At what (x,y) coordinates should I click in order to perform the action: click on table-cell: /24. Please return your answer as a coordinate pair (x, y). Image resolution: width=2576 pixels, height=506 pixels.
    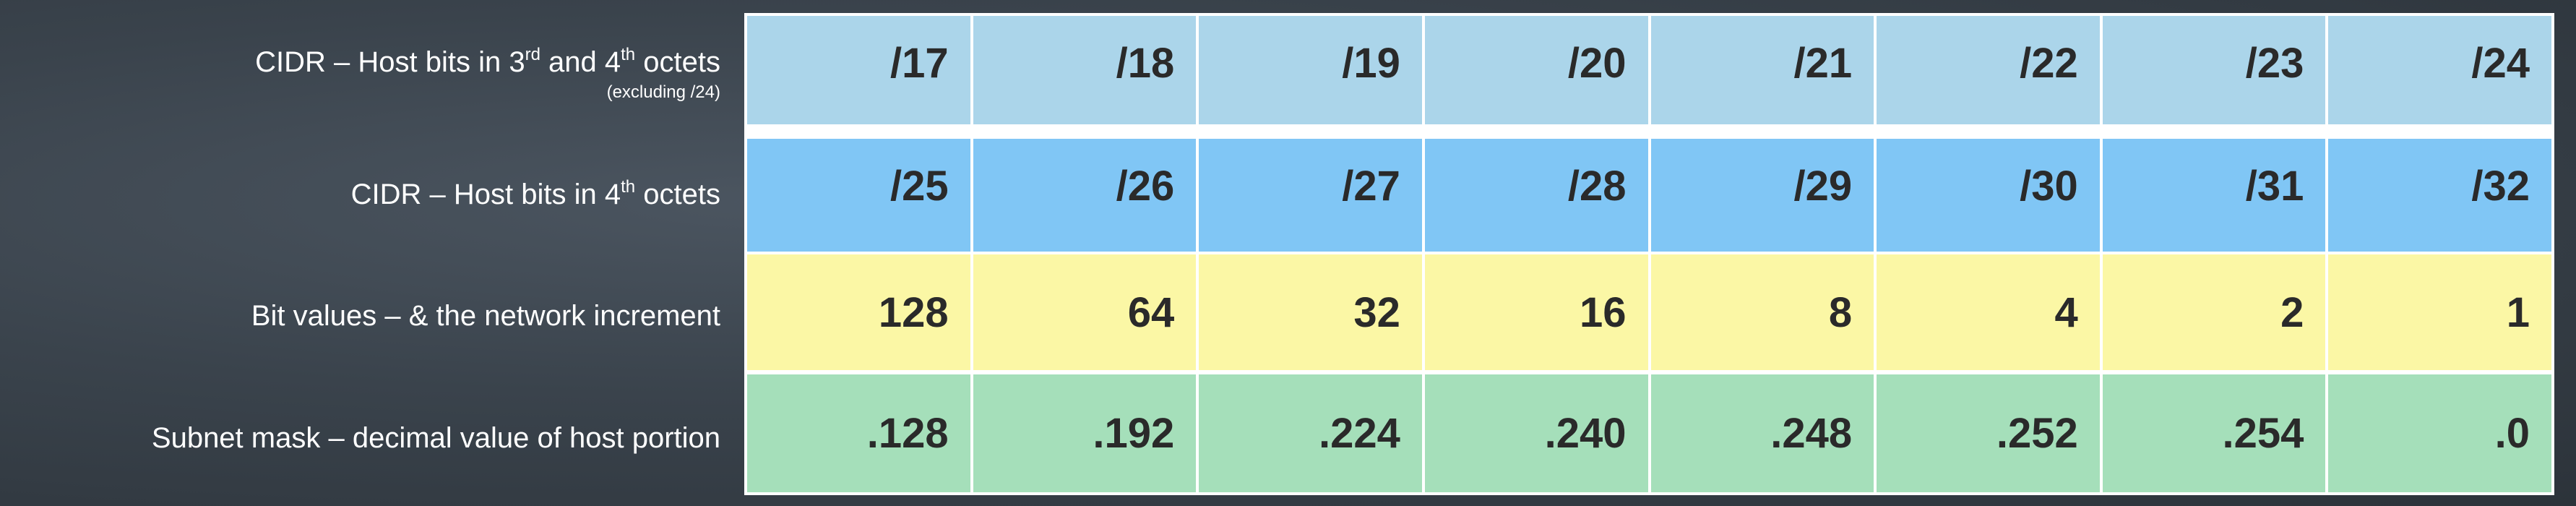
    Looking at the image, I should click on (2439, 70).